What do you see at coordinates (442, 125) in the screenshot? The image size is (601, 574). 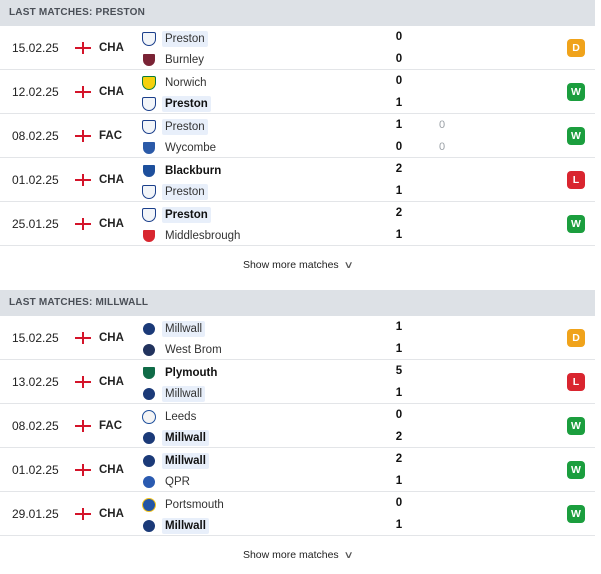 I see `home-extra-score: 0` at bounding box center [442, 125].